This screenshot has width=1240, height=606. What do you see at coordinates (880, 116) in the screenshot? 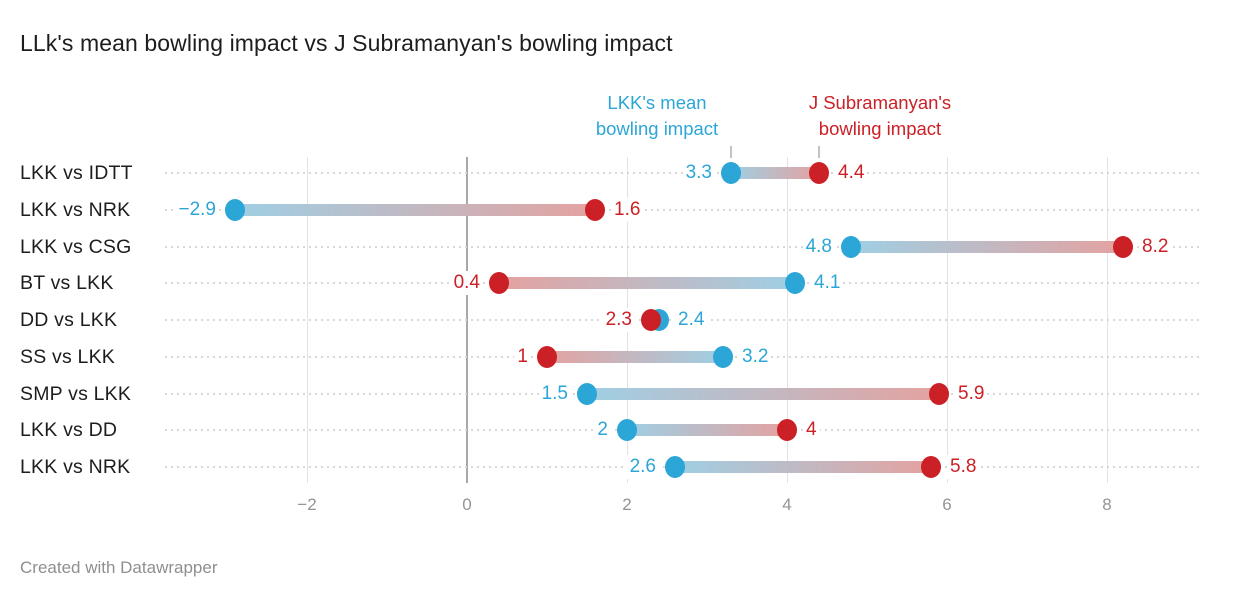
I see `legend-label-subramanyan: J Subramanyan's bowling impact` at bounding box center [880, 116].